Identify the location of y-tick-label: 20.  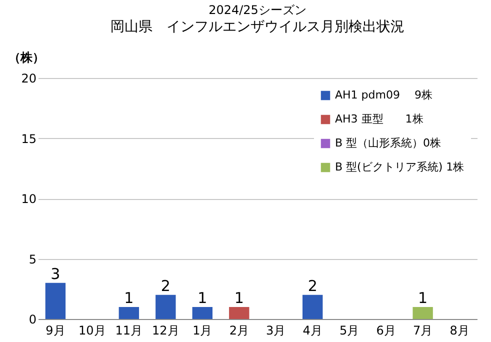
(28, 79).